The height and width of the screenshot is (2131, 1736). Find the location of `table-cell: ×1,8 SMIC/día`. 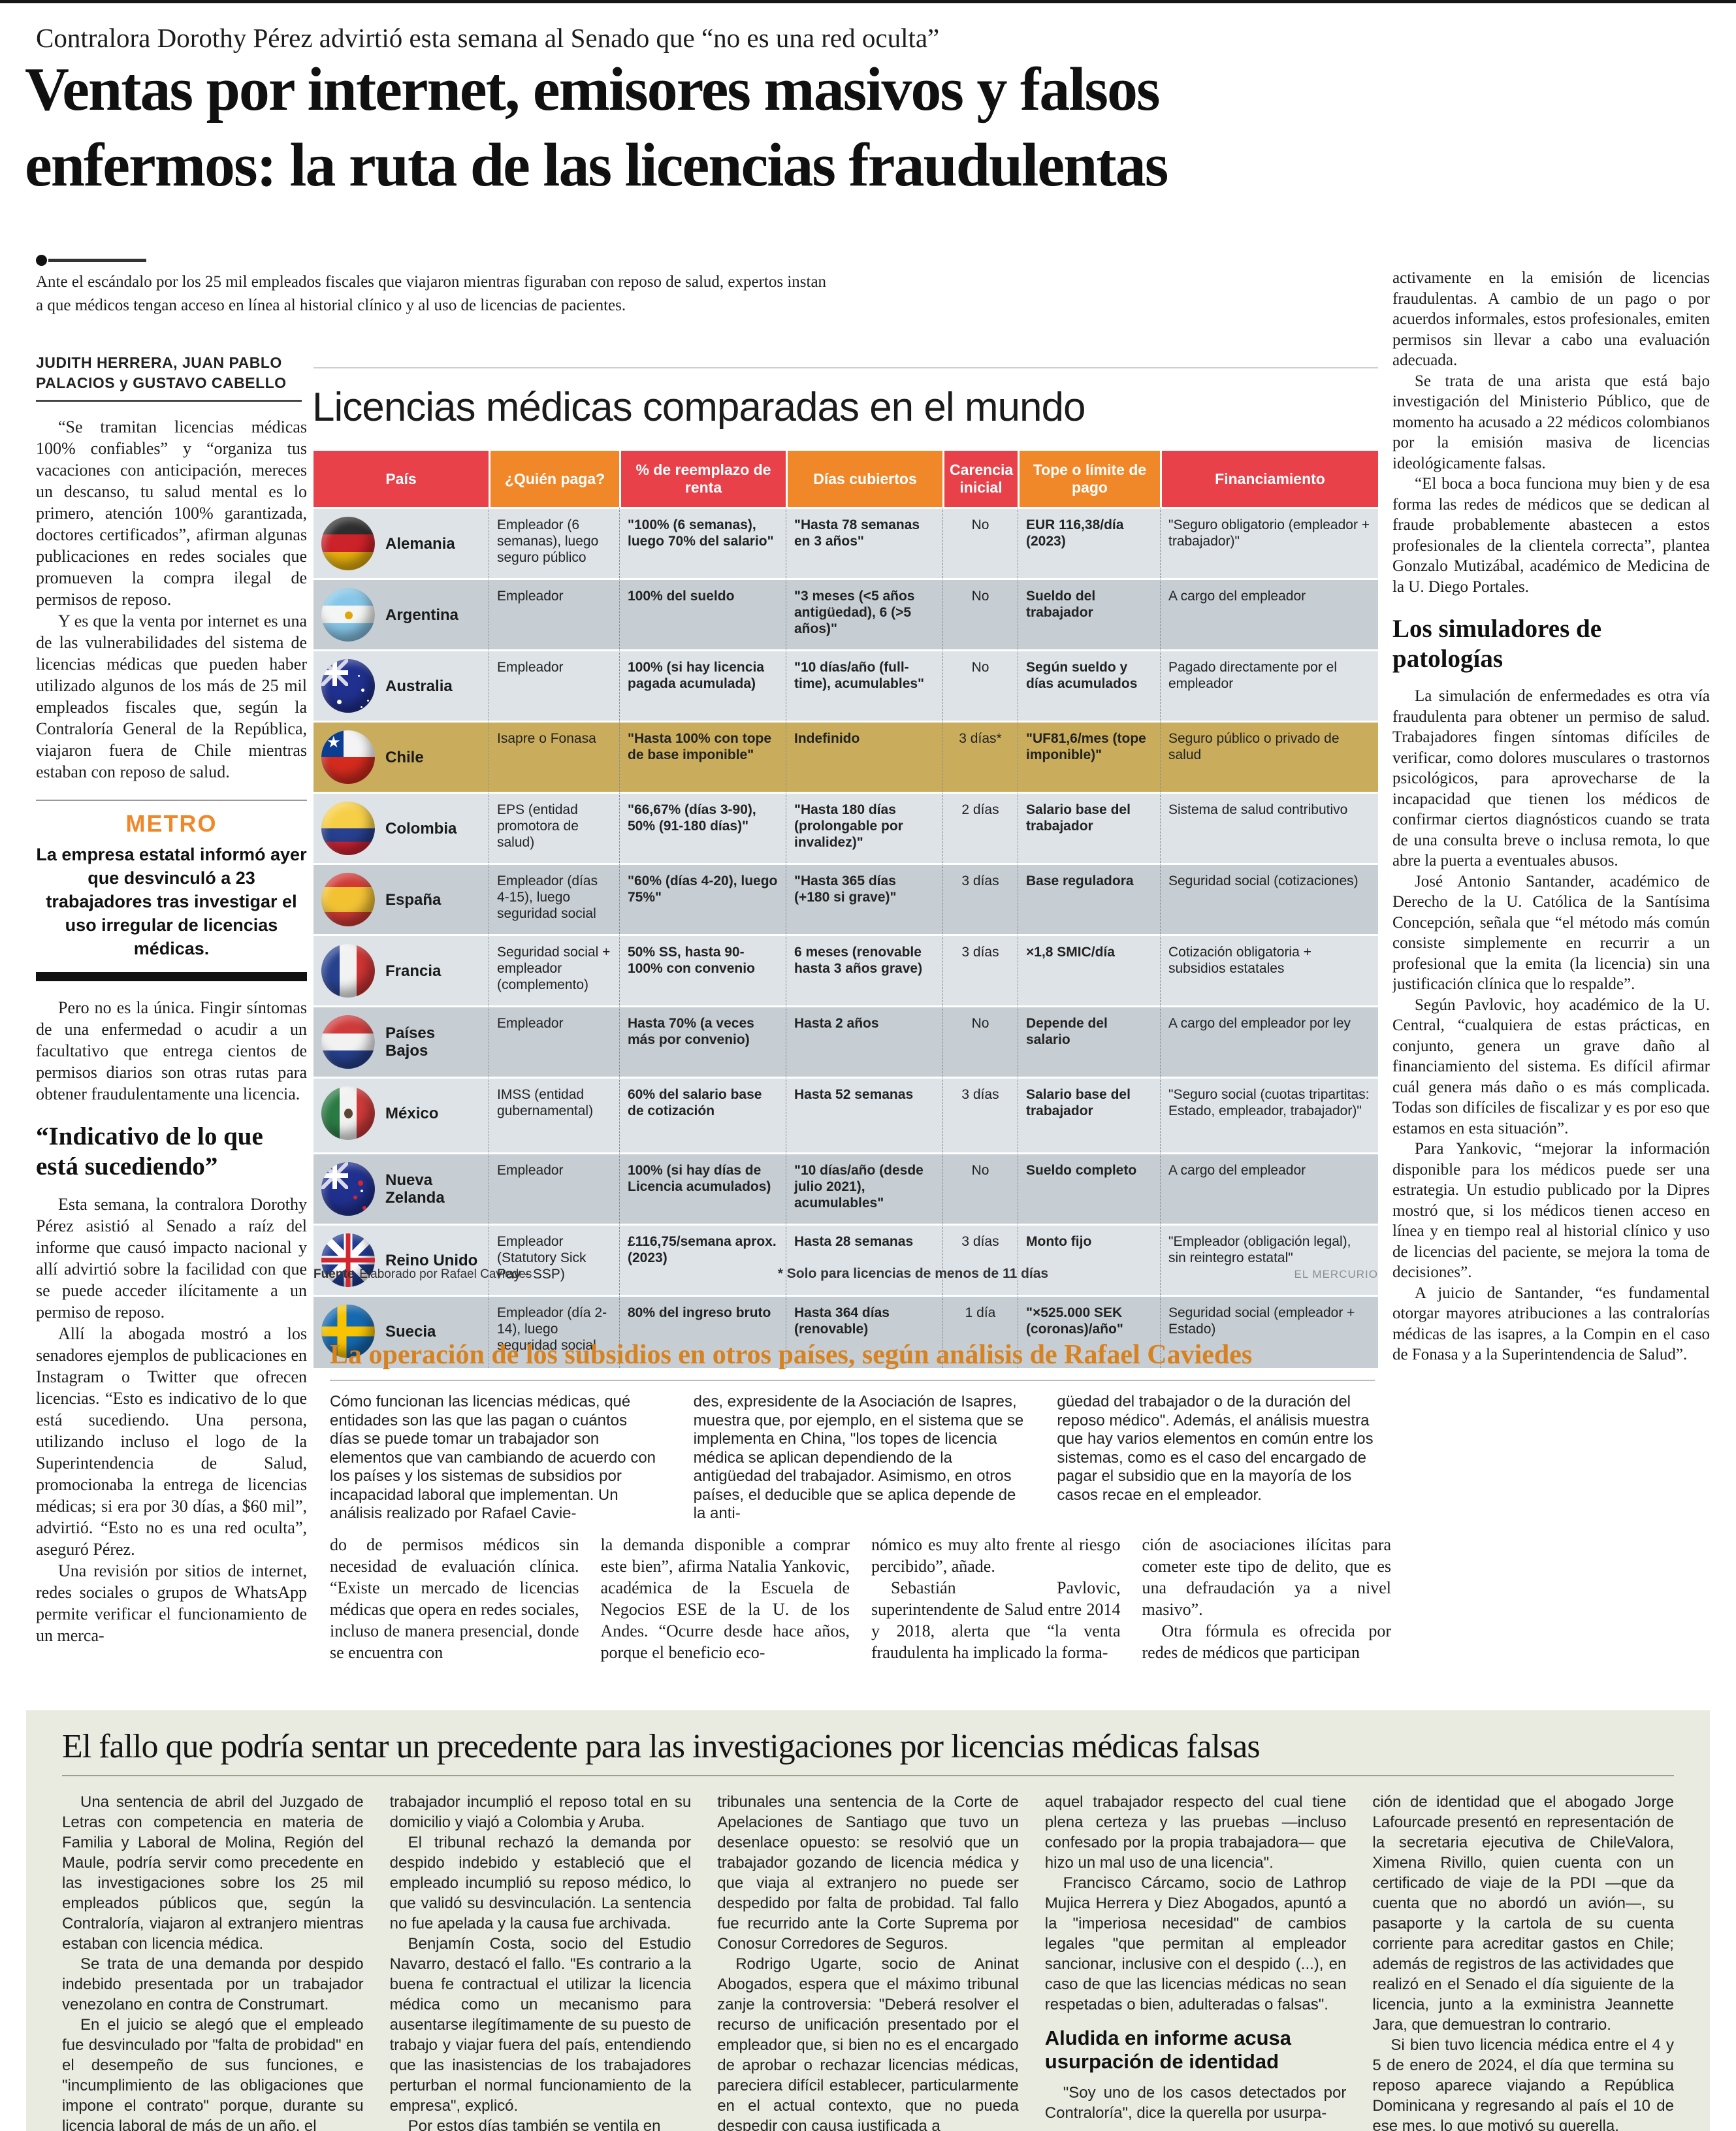

table-cell: ×1,8 SMIC/día is located at coordinates (1089, 969).